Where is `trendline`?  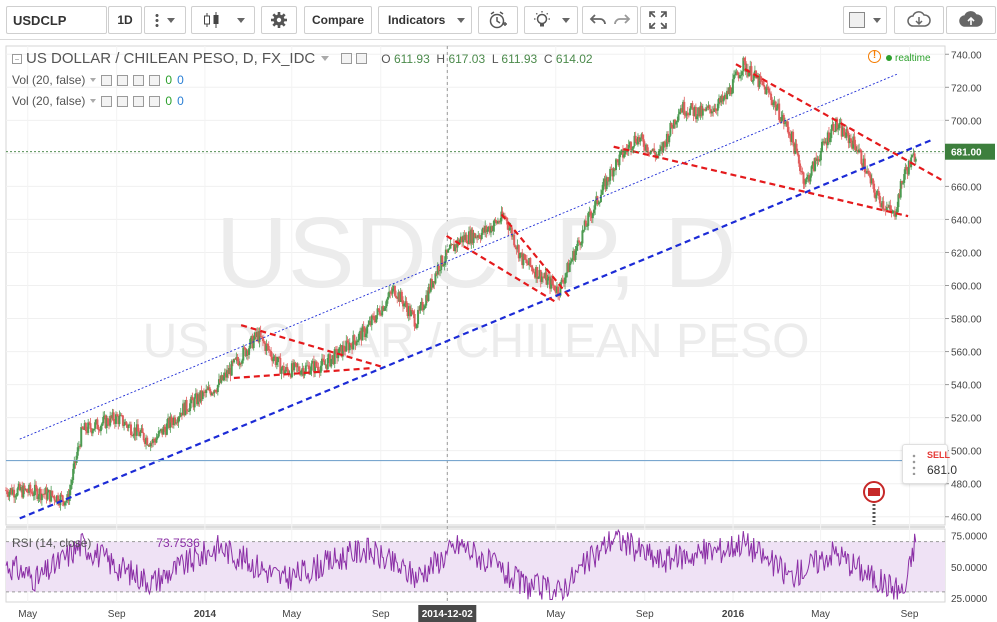
trendline is located at coordinates (761, 181).